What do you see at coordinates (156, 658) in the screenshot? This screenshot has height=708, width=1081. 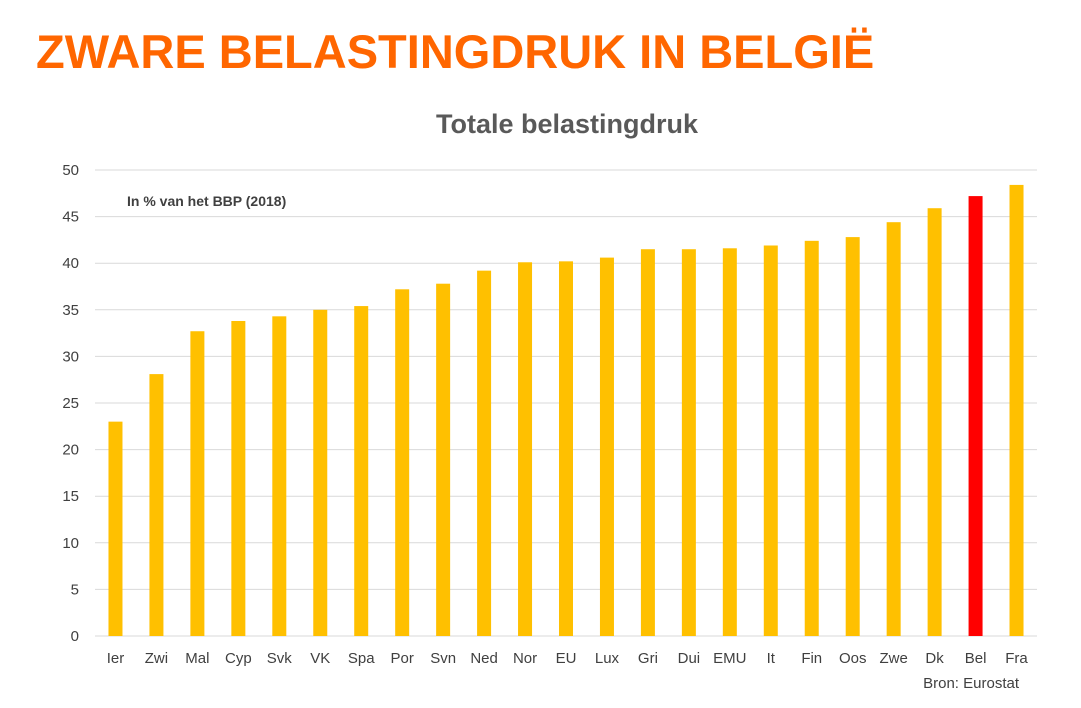 I see `x-tick-label: Zwi` at bounding box center [156, 658].